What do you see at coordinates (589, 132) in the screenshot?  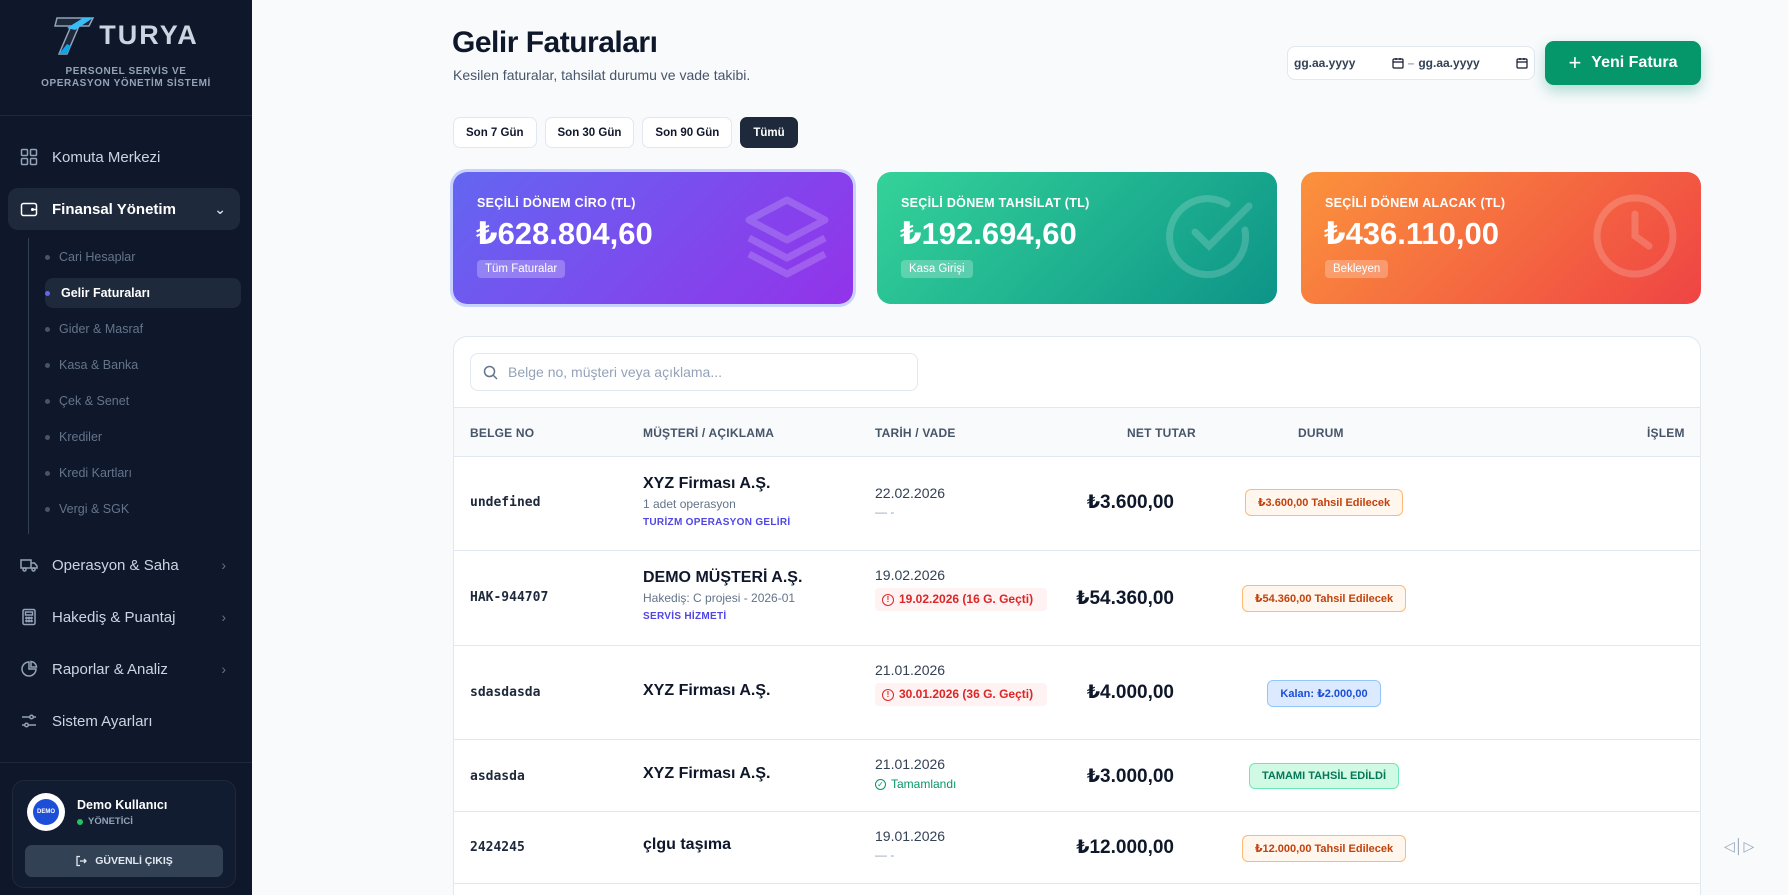 I see `filter-last-30-days: Son 30 Gün` at bounding box center [589, 132].